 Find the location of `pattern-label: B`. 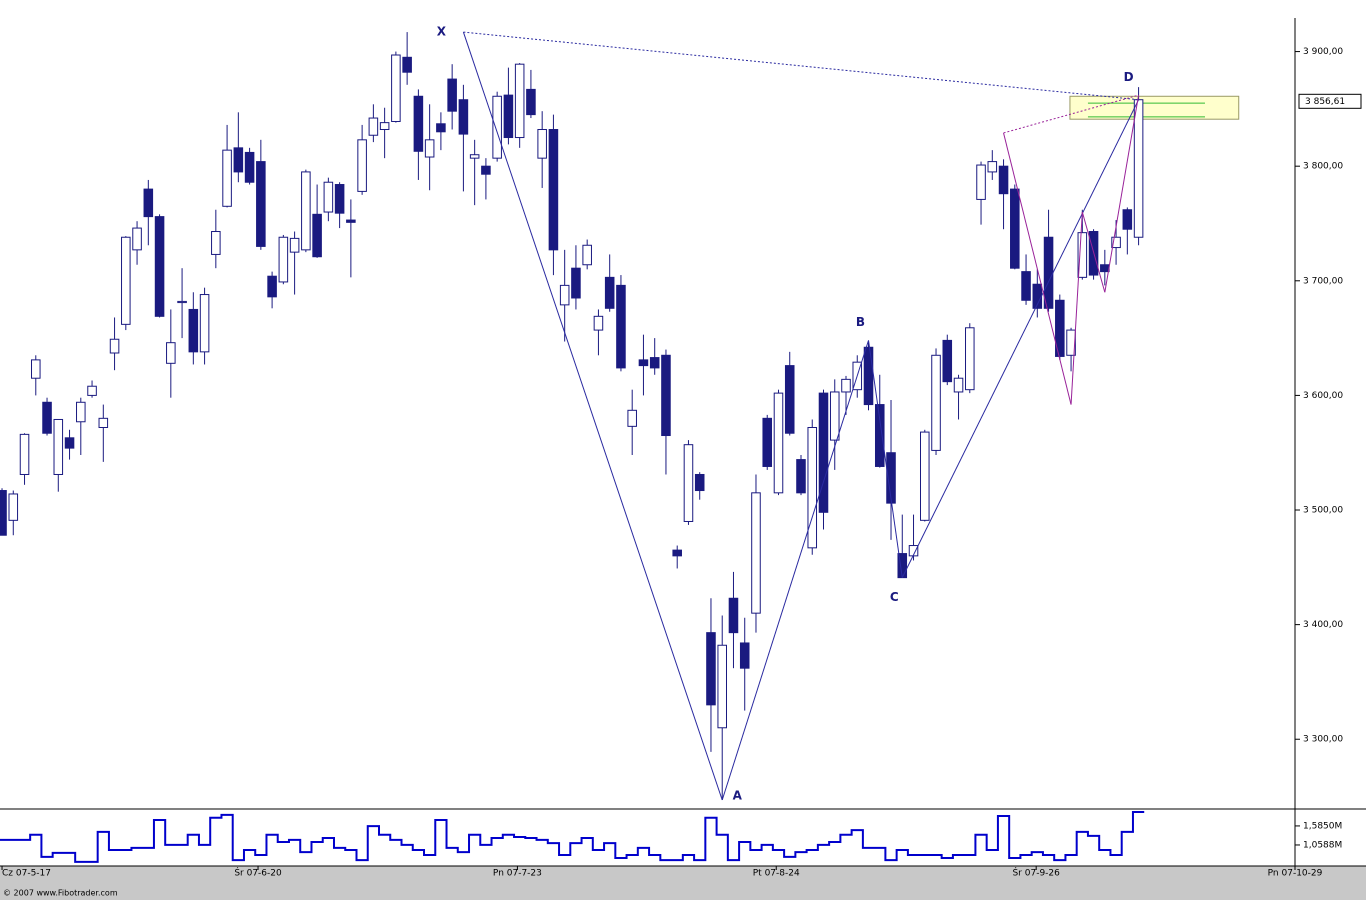

pattern-label: B is located at coordinates (860, 322).